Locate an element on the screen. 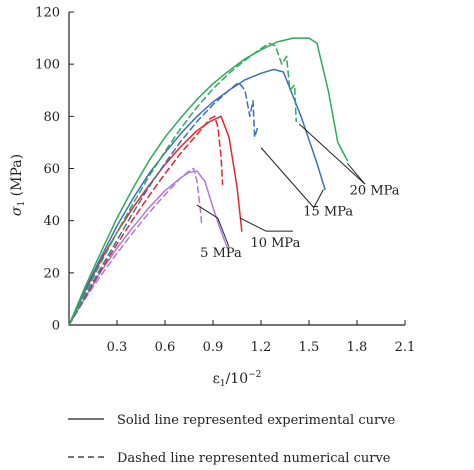  y-tick-label: 80 is located at coordinates (51, 117).